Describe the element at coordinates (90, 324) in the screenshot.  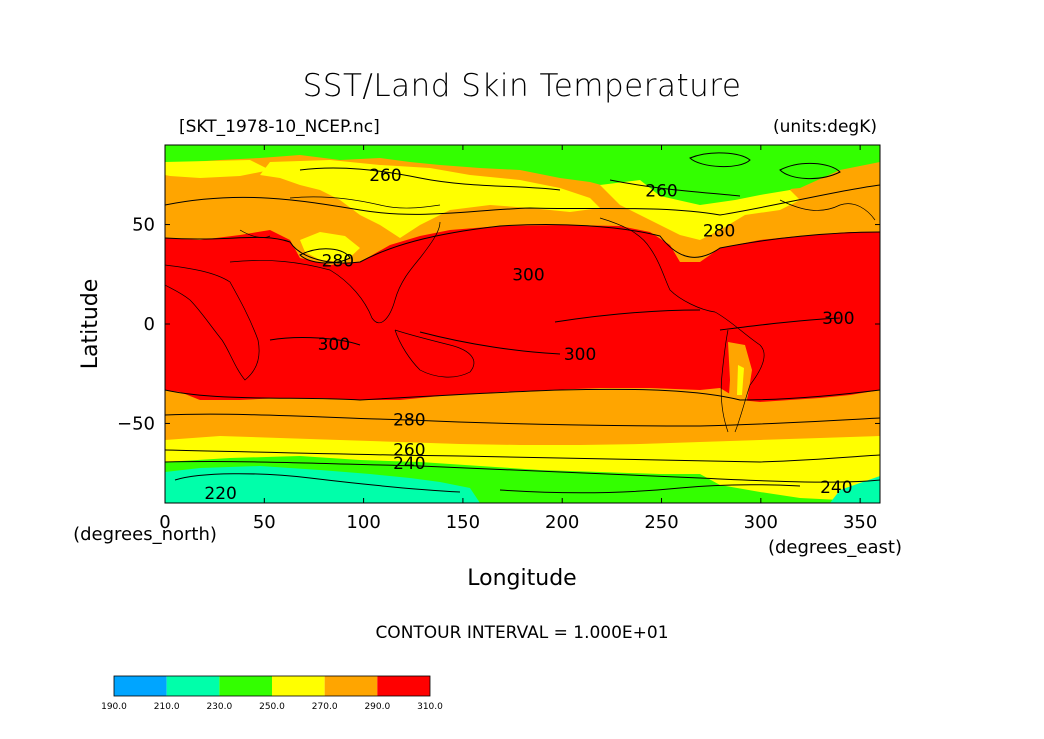
I see `y-axis-title: Latitude` at that location.